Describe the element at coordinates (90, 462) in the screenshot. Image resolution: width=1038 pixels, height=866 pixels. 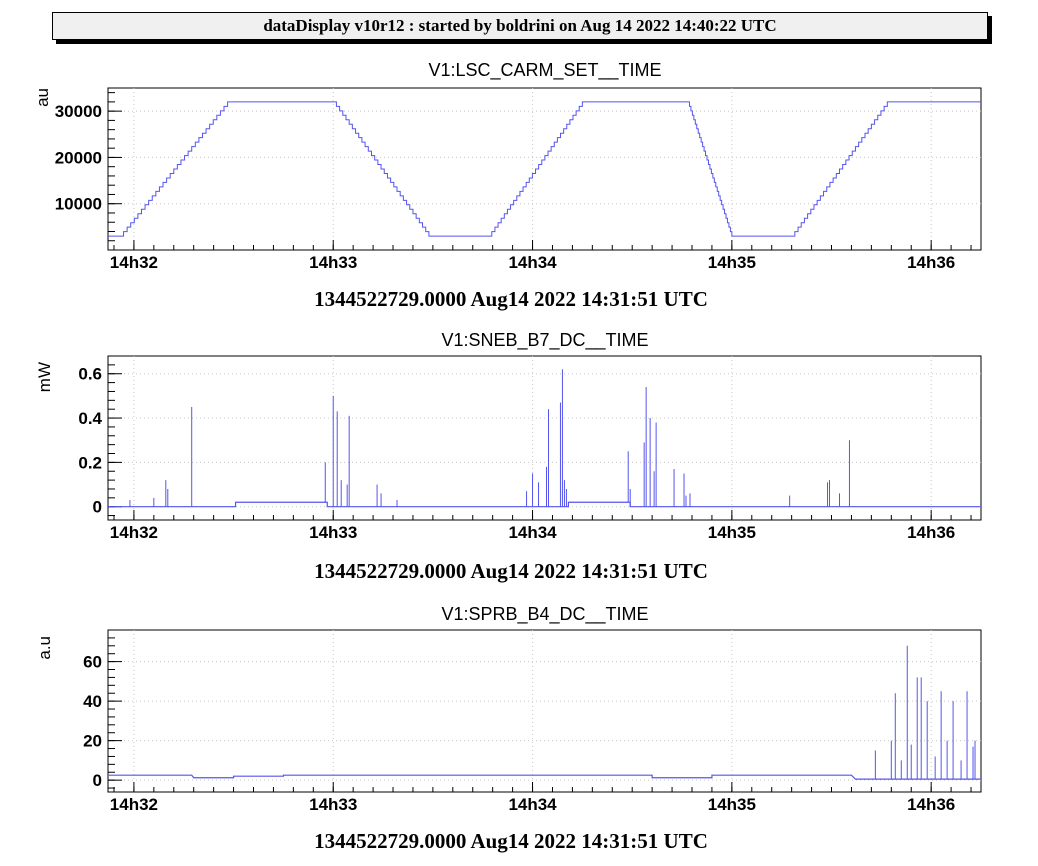
I see `y-tick-label: 0.2` at that location.